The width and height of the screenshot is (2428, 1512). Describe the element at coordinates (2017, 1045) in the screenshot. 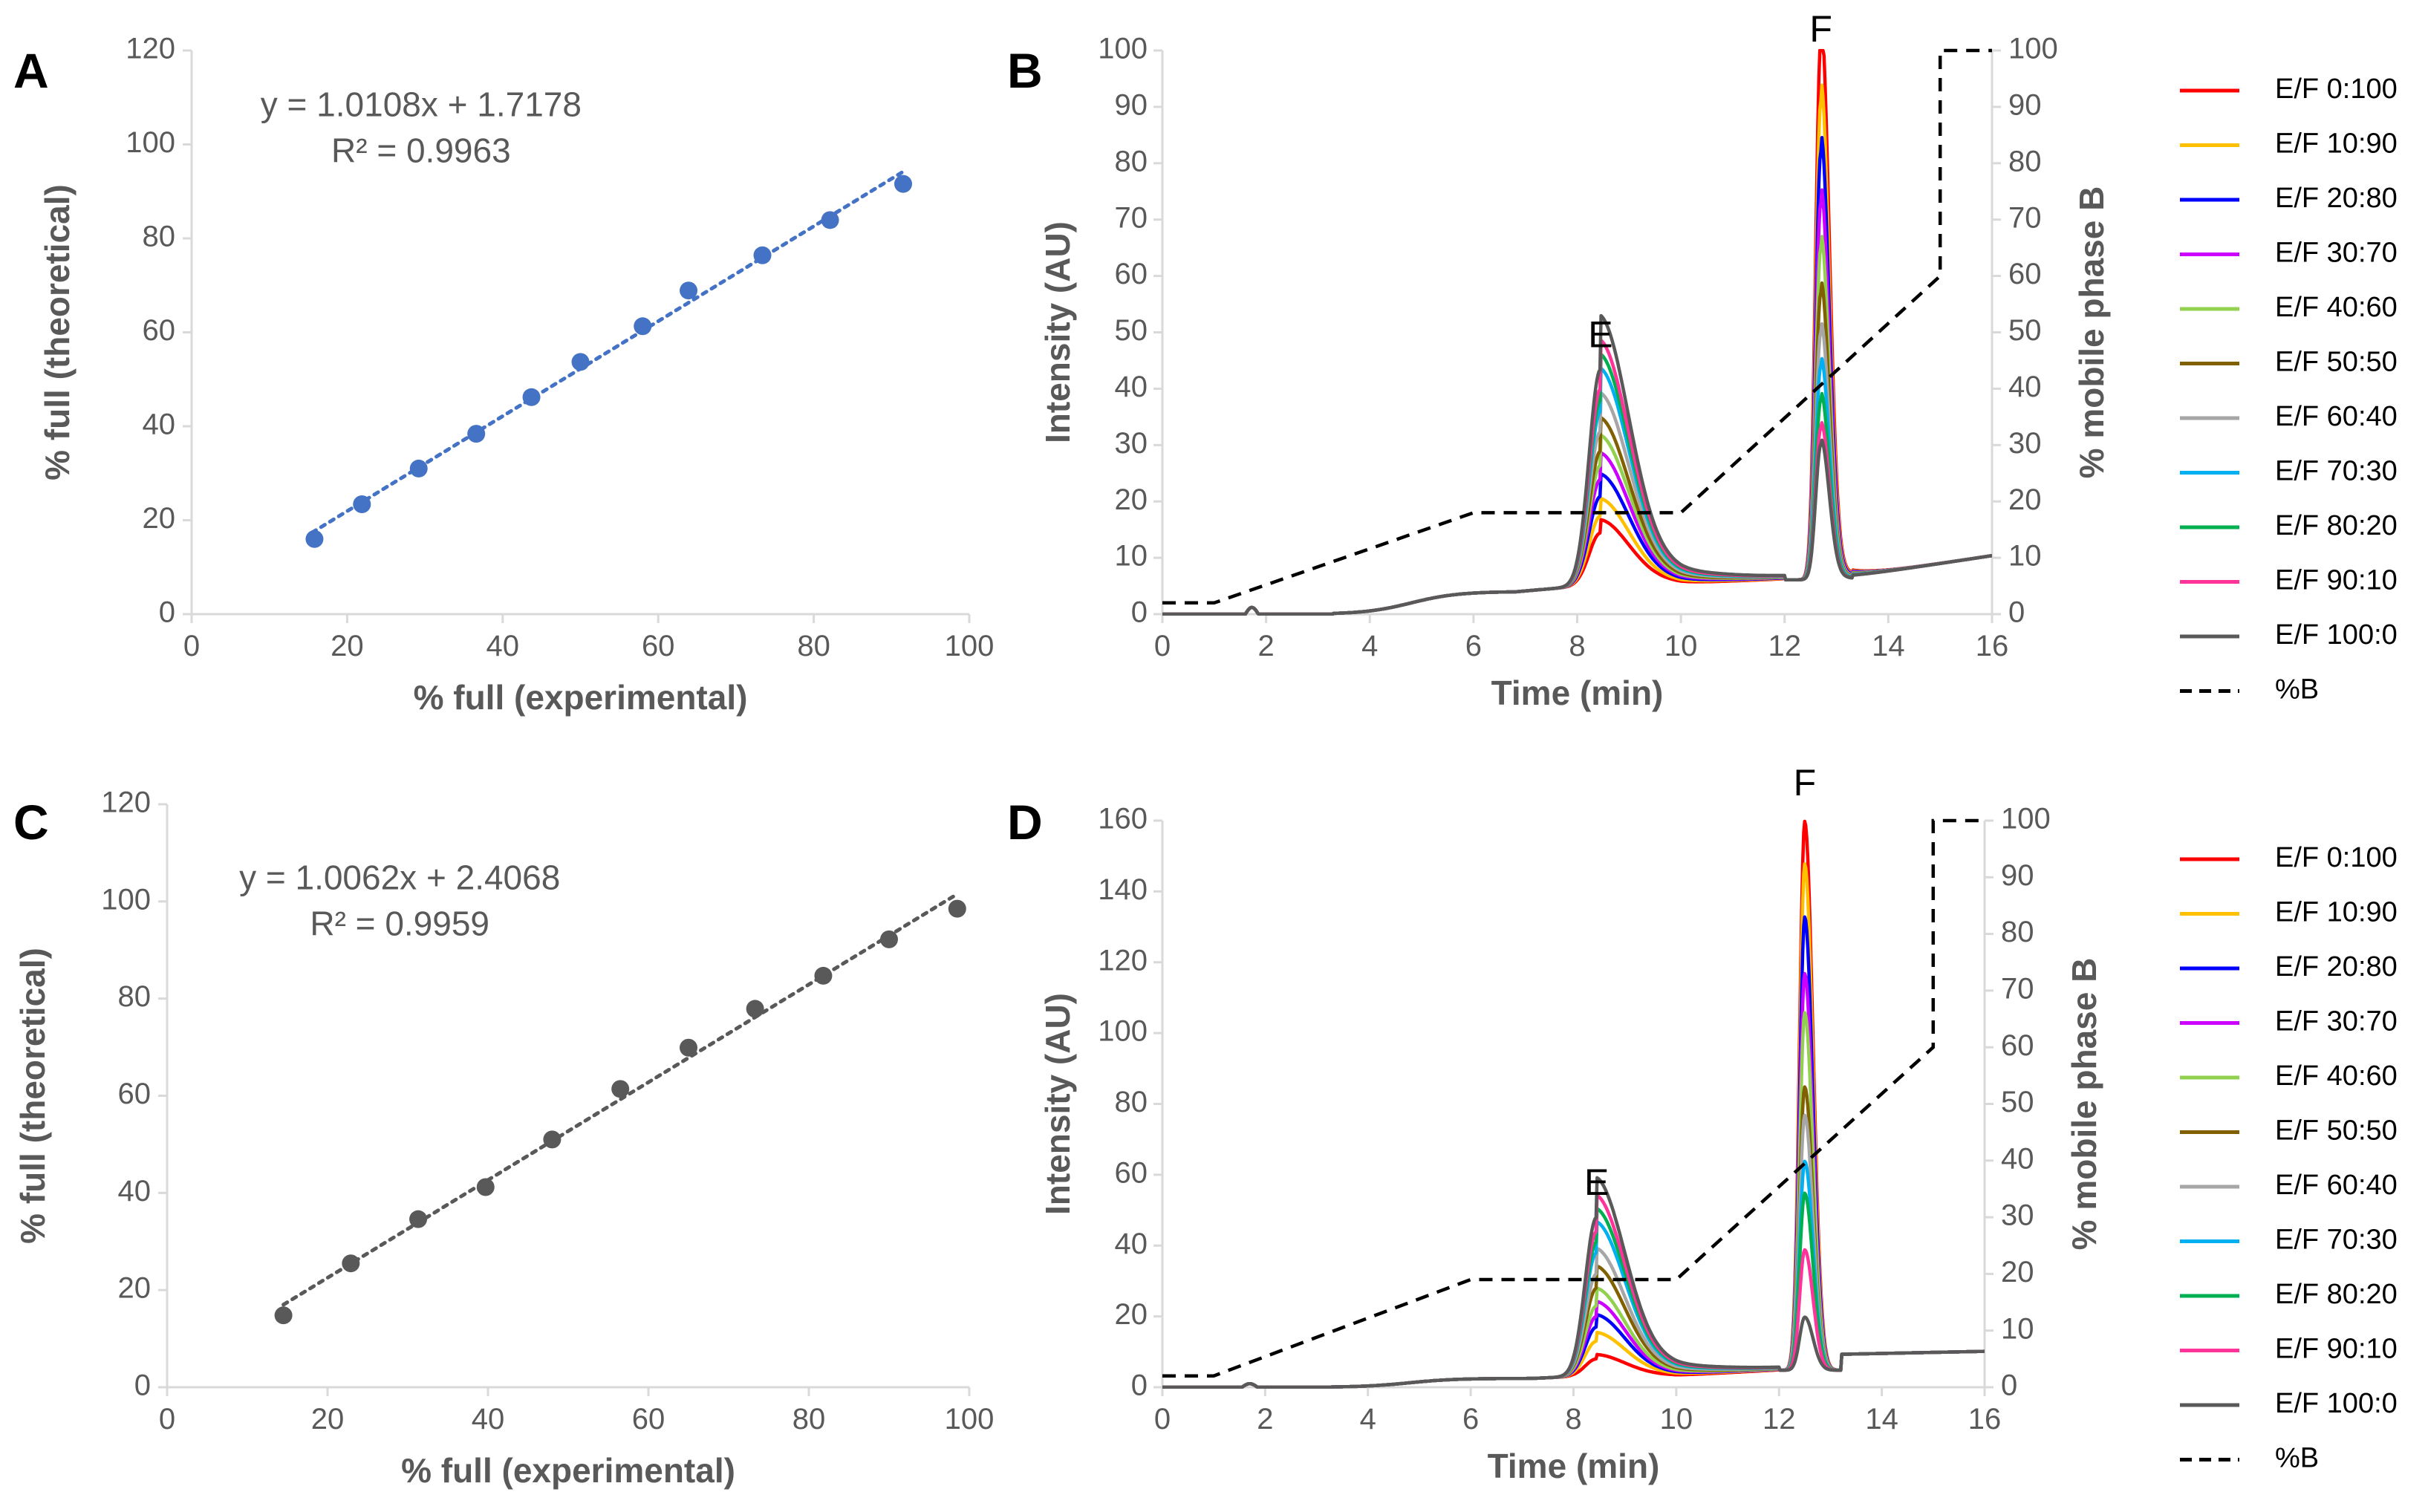

I see `y2-tick-label: 60` at that location.